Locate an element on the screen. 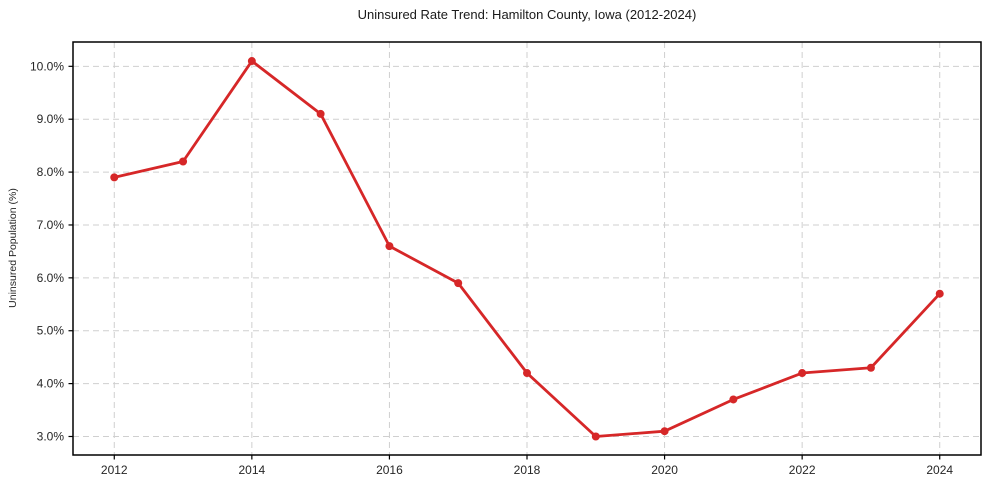 The height and width of the screenshot is (490, 989). y-tick-label: 10.0% is located at coordinates (47, 66).